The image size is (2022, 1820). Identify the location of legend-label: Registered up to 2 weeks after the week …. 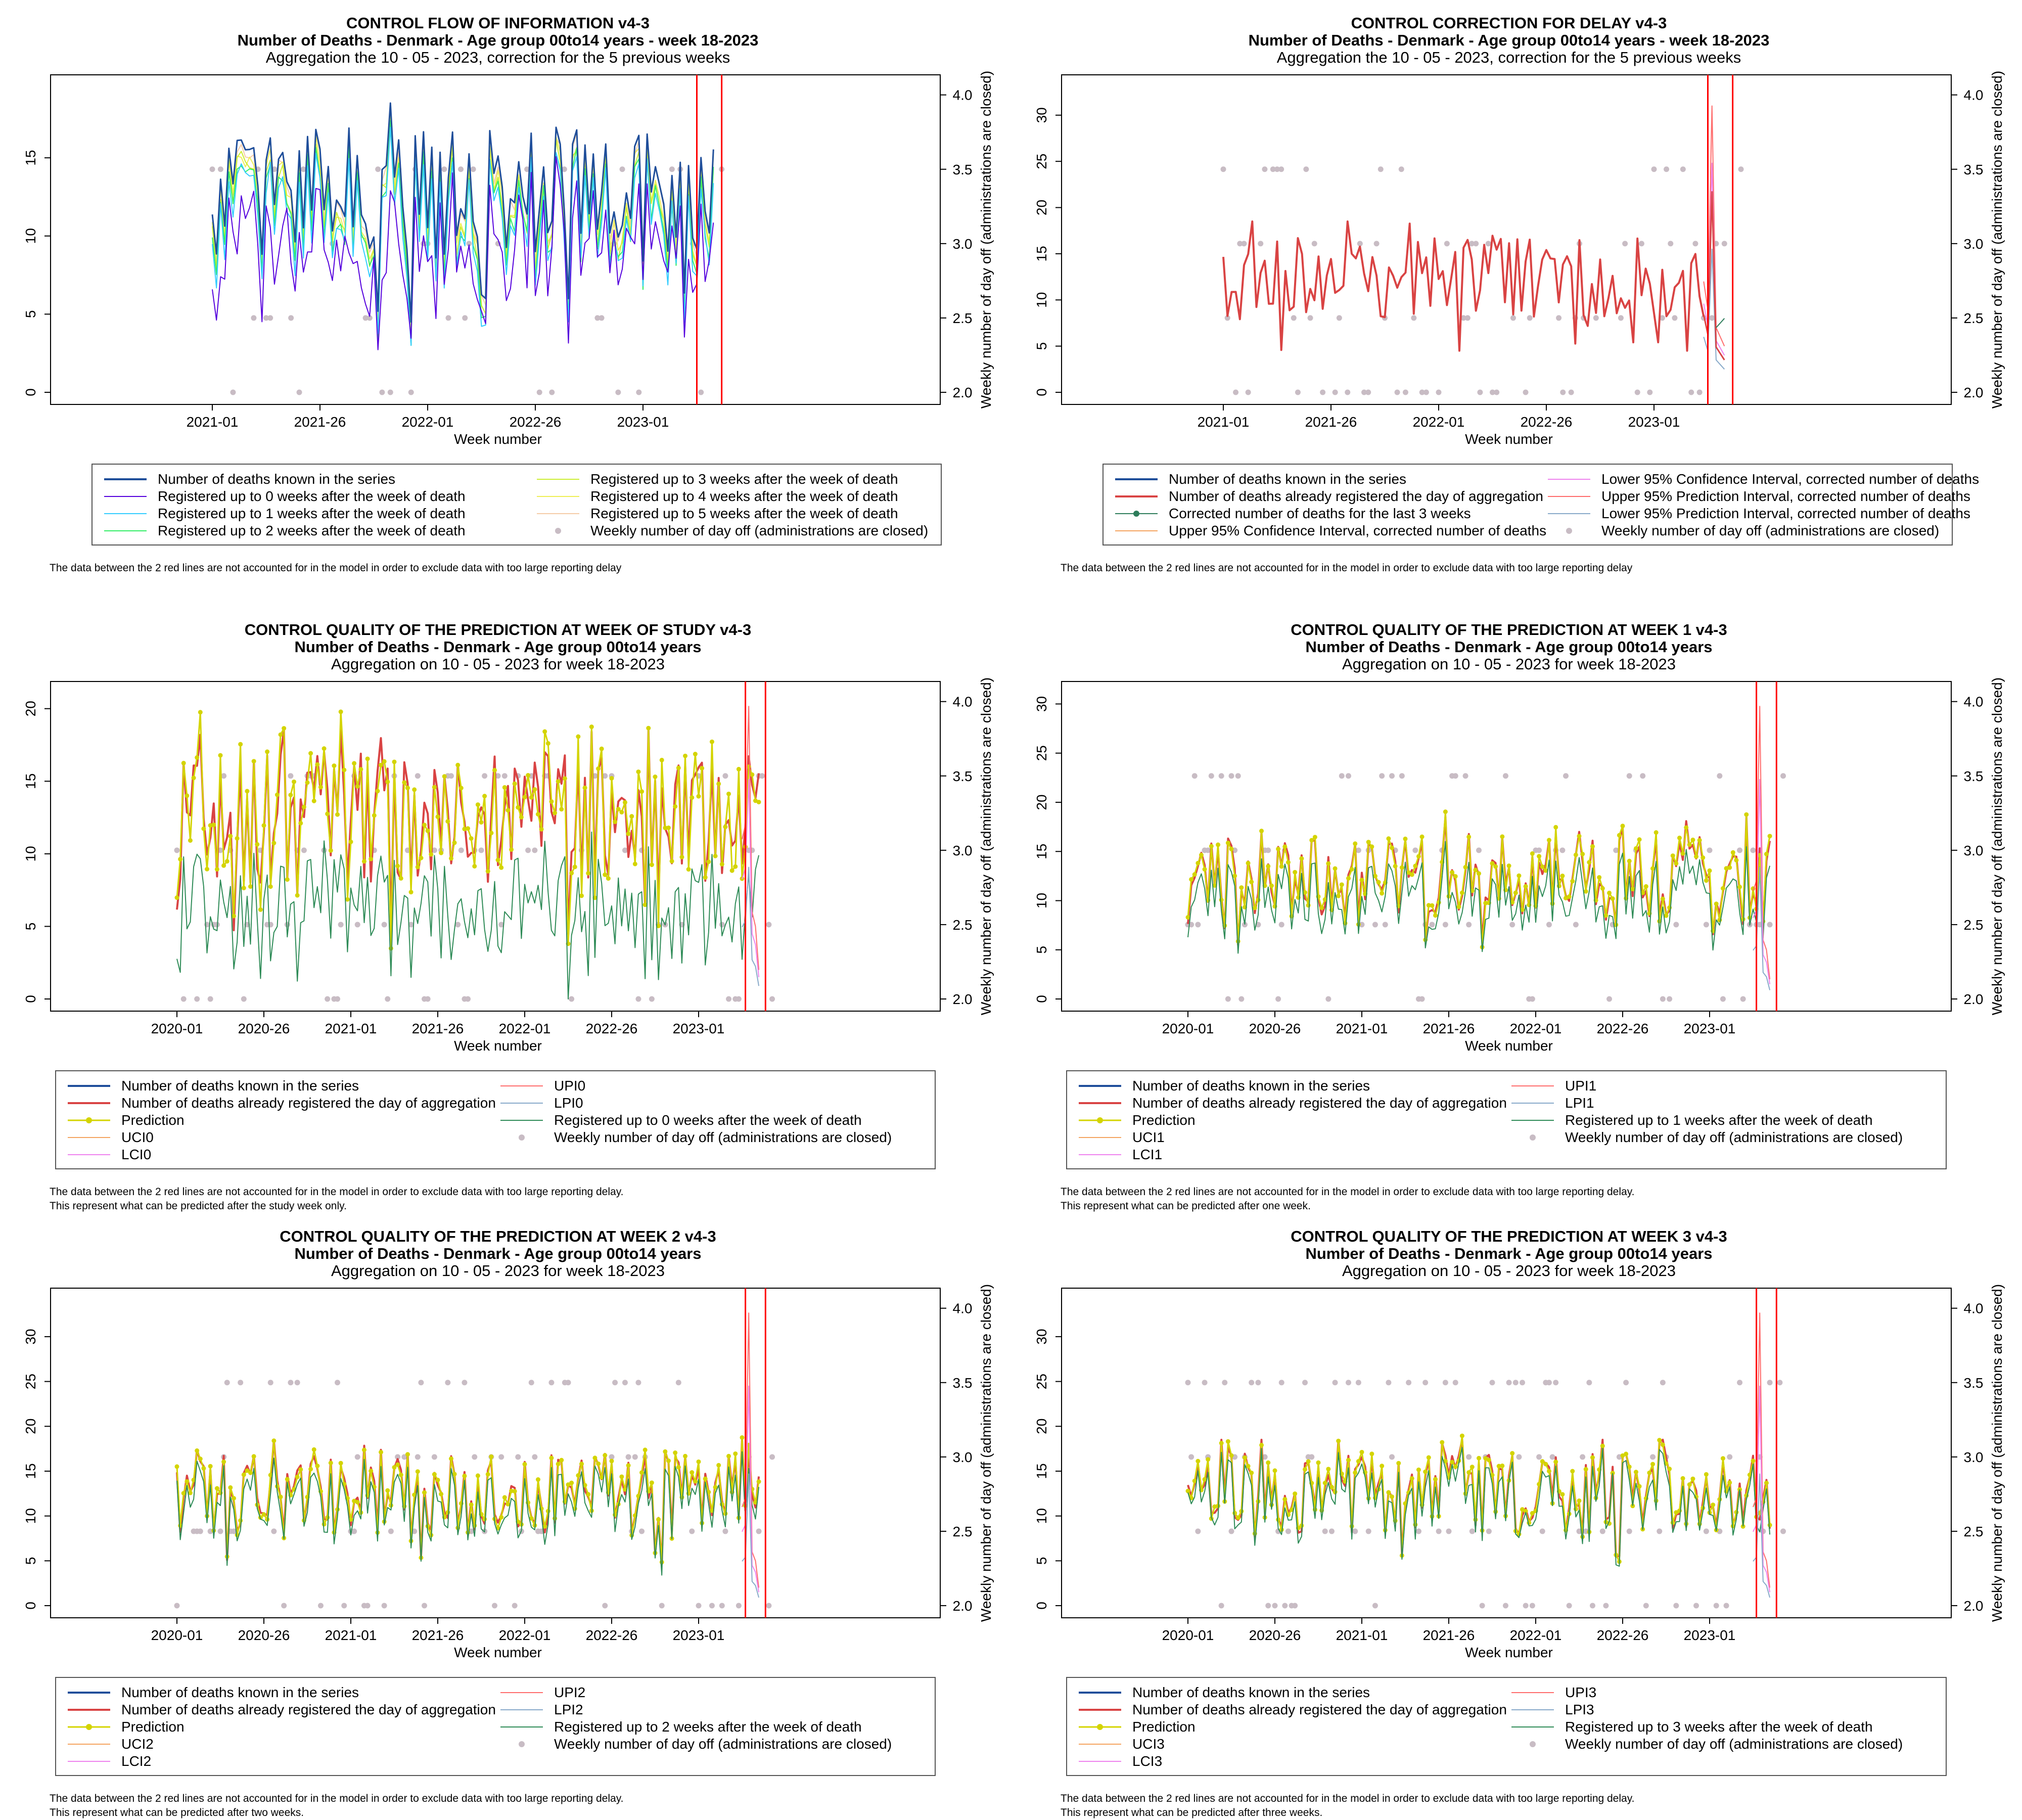
(312, 530).